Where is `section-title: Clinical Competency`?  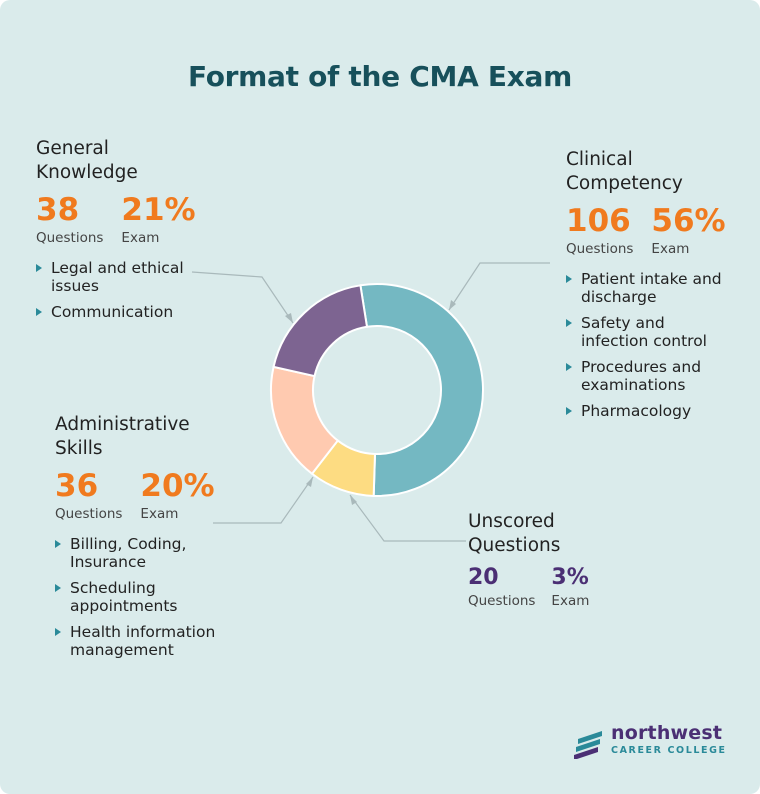 section-title: Clinical Competency is located at coordinates (655, 172).